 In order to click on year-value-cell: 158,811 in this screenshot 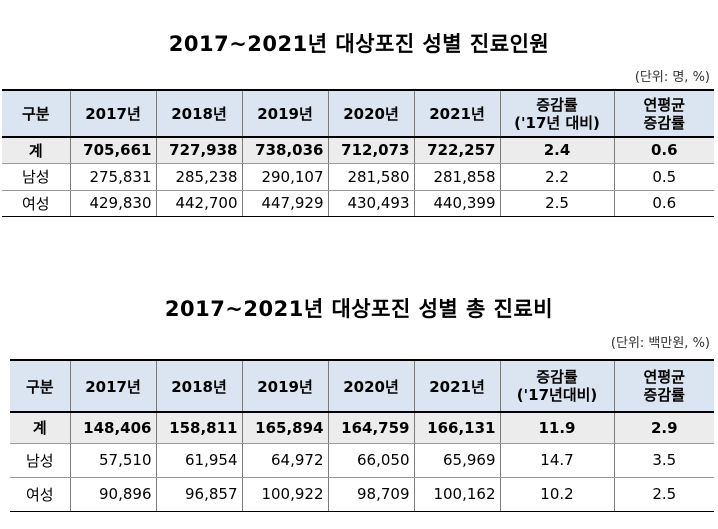, I will do `click(199, 428)`.